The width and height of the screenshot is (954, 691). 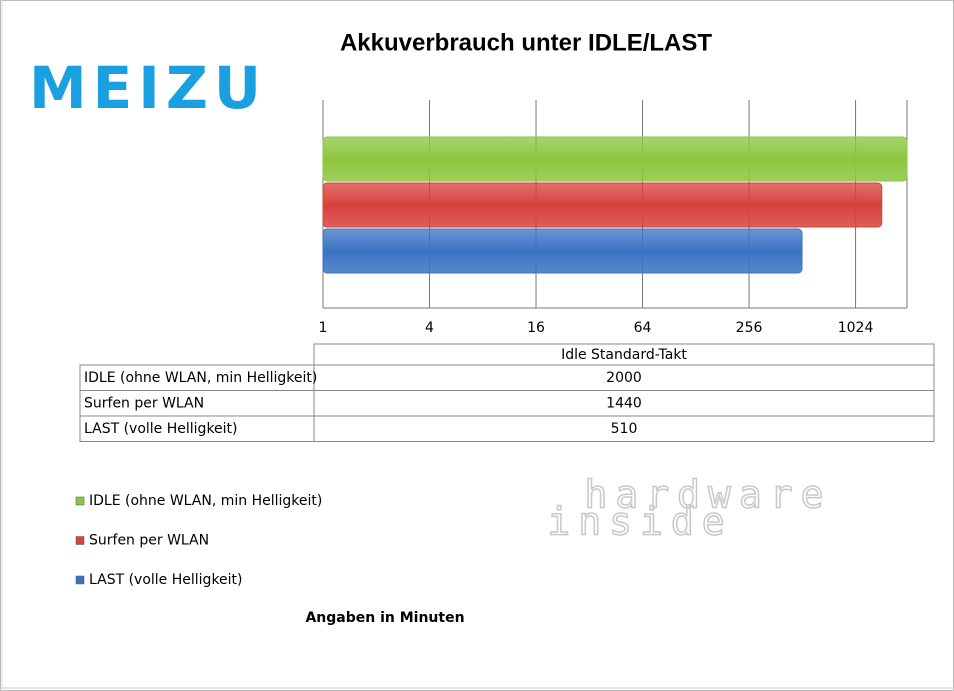 What do you see at coordinates (624, 403) in the screenshot?
I see `table-value: 1440` at bounding box center [624, 403].